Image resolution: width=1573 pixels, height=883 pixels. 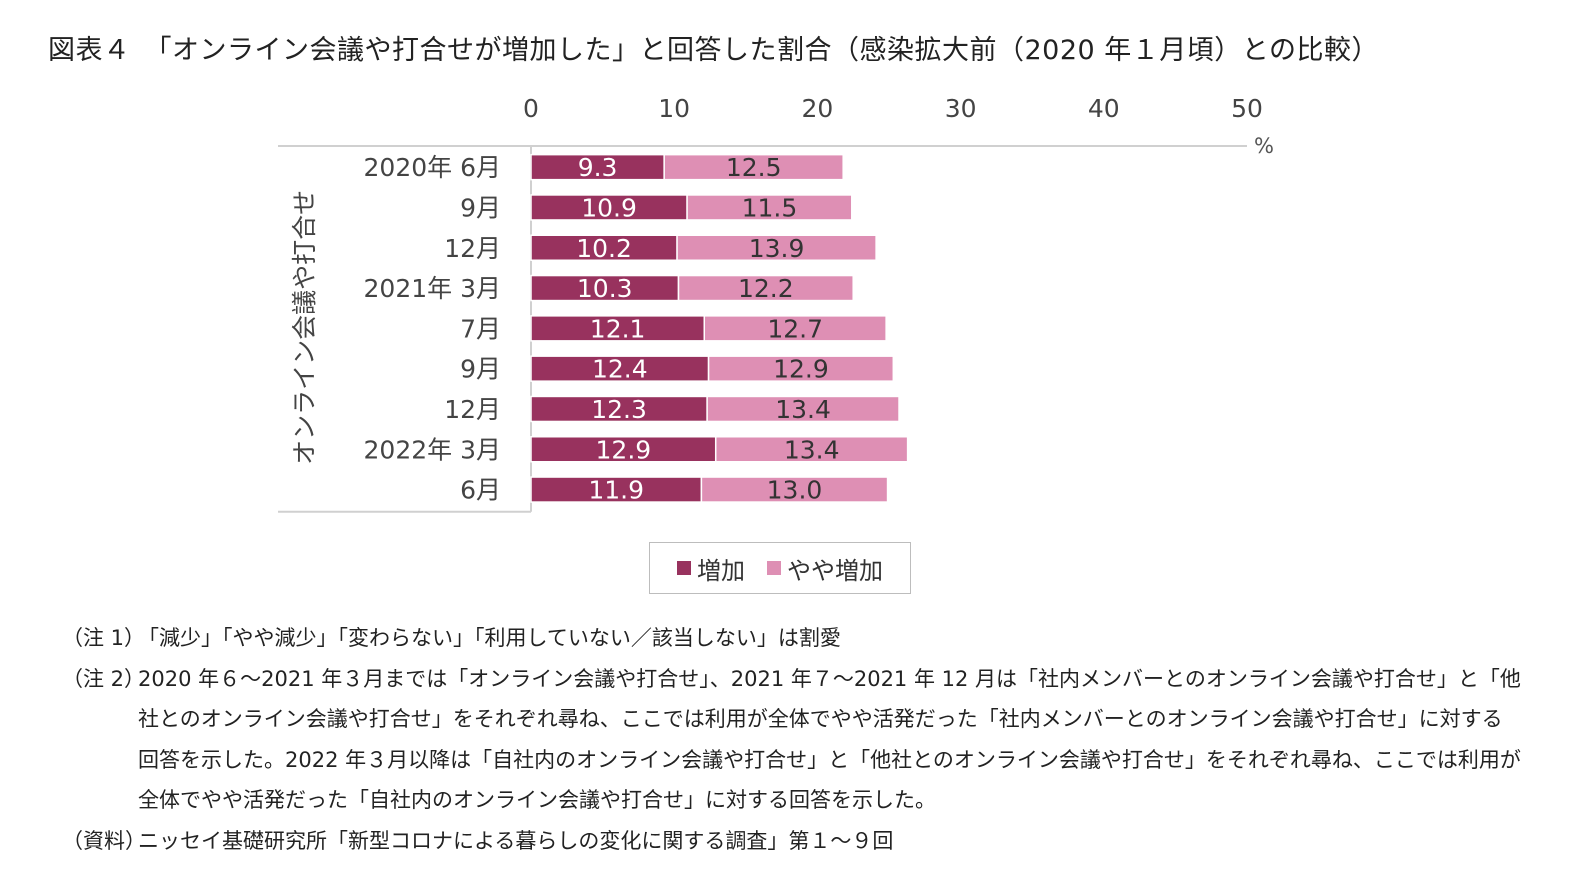 What do you see at coordinates (817, 108) in the screenshot?
I see `x-tick-label: 20` at bounding box center [817, 108].